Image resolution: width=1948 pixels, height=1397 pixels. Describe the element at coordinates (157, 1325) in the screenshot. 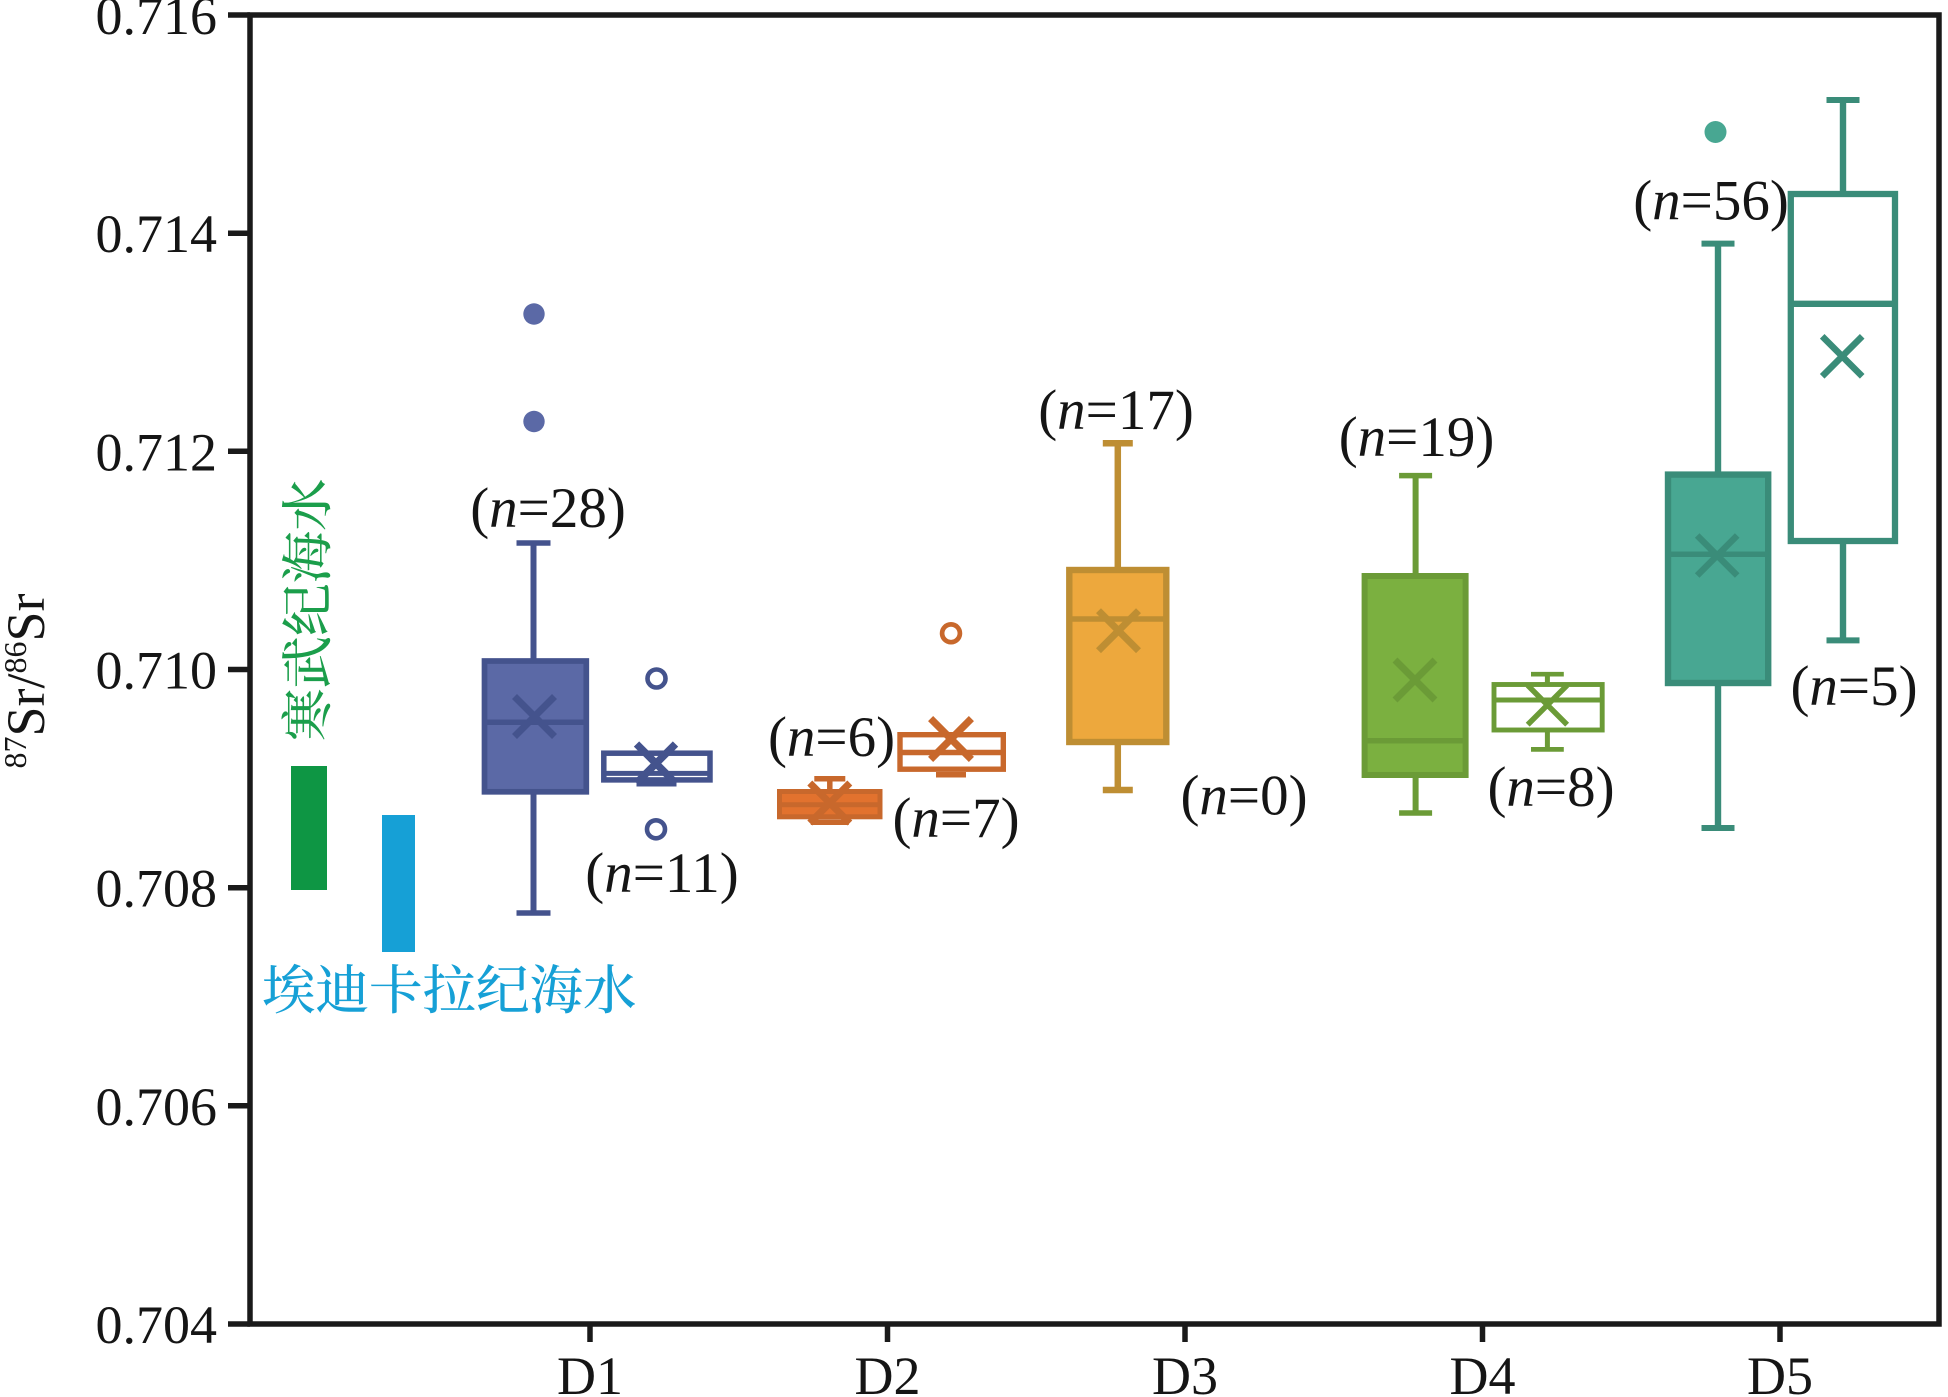

I see `svg-text: 0.704` at that location.